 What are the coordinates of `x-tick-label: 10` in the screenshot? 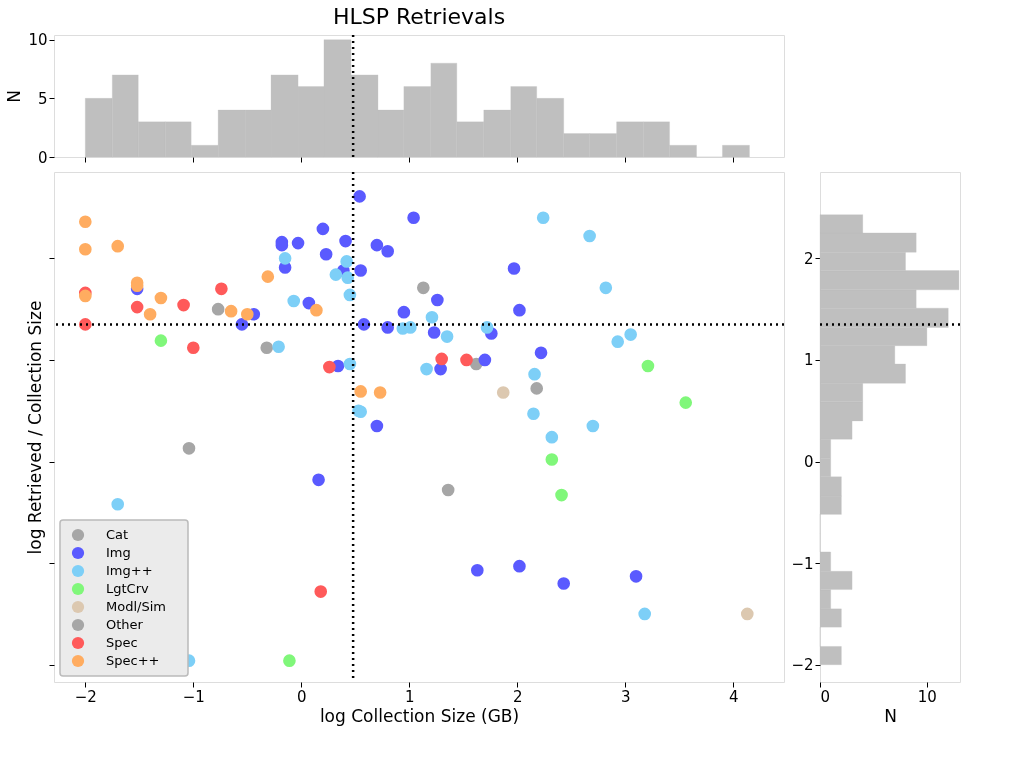 It's located at (927, 696).